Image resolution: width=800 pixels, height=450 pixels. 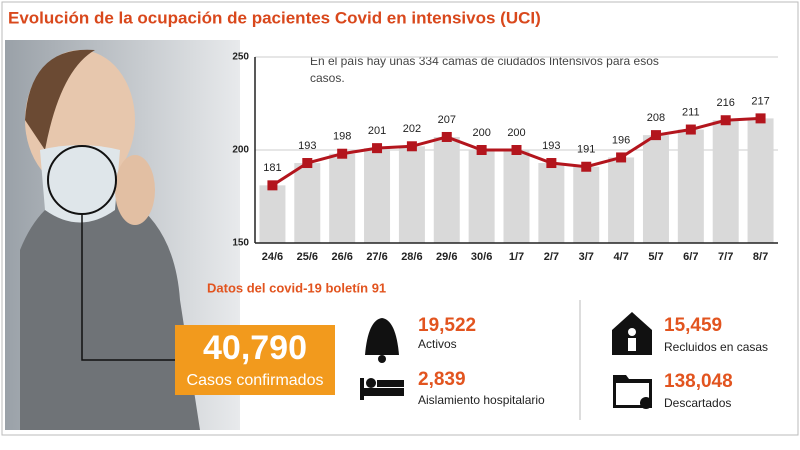 What do you see at coordinates (240, 150) in the screenshot?
I see `y-tick-label: 200` at bounding box center [240, 150].